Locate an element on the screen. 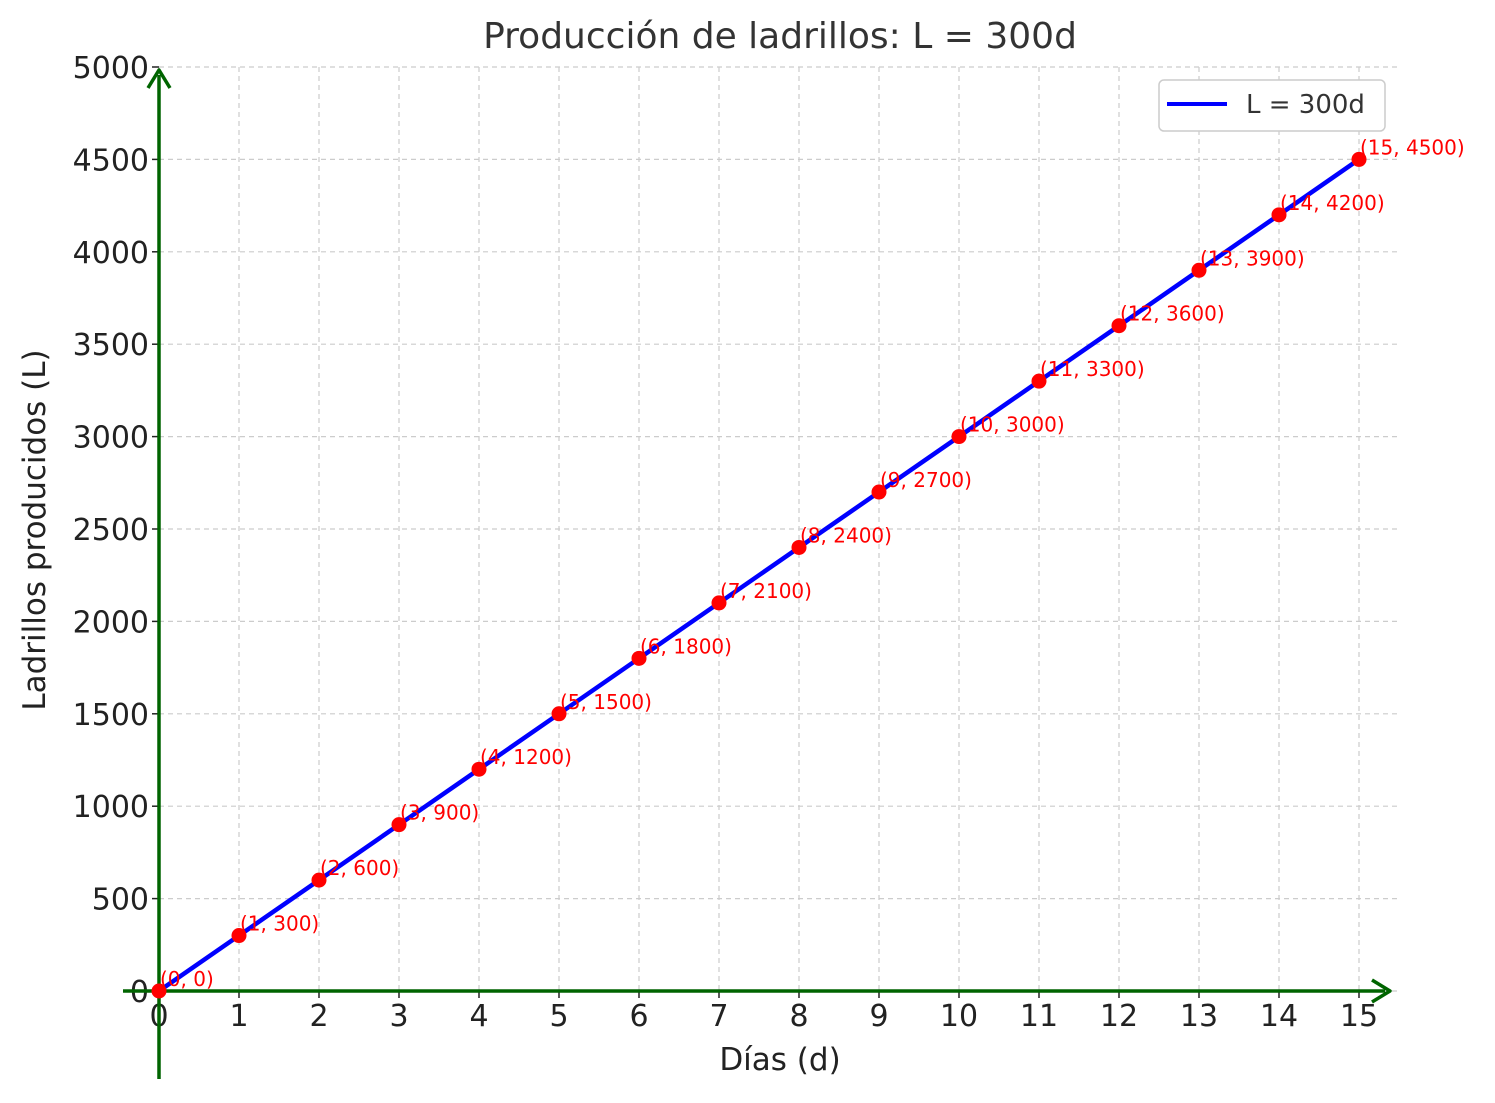 Image resolution: width=1495 pixels, height=1103 pixels. y-tick-label: 4000 is located at coordinates (111, 253).